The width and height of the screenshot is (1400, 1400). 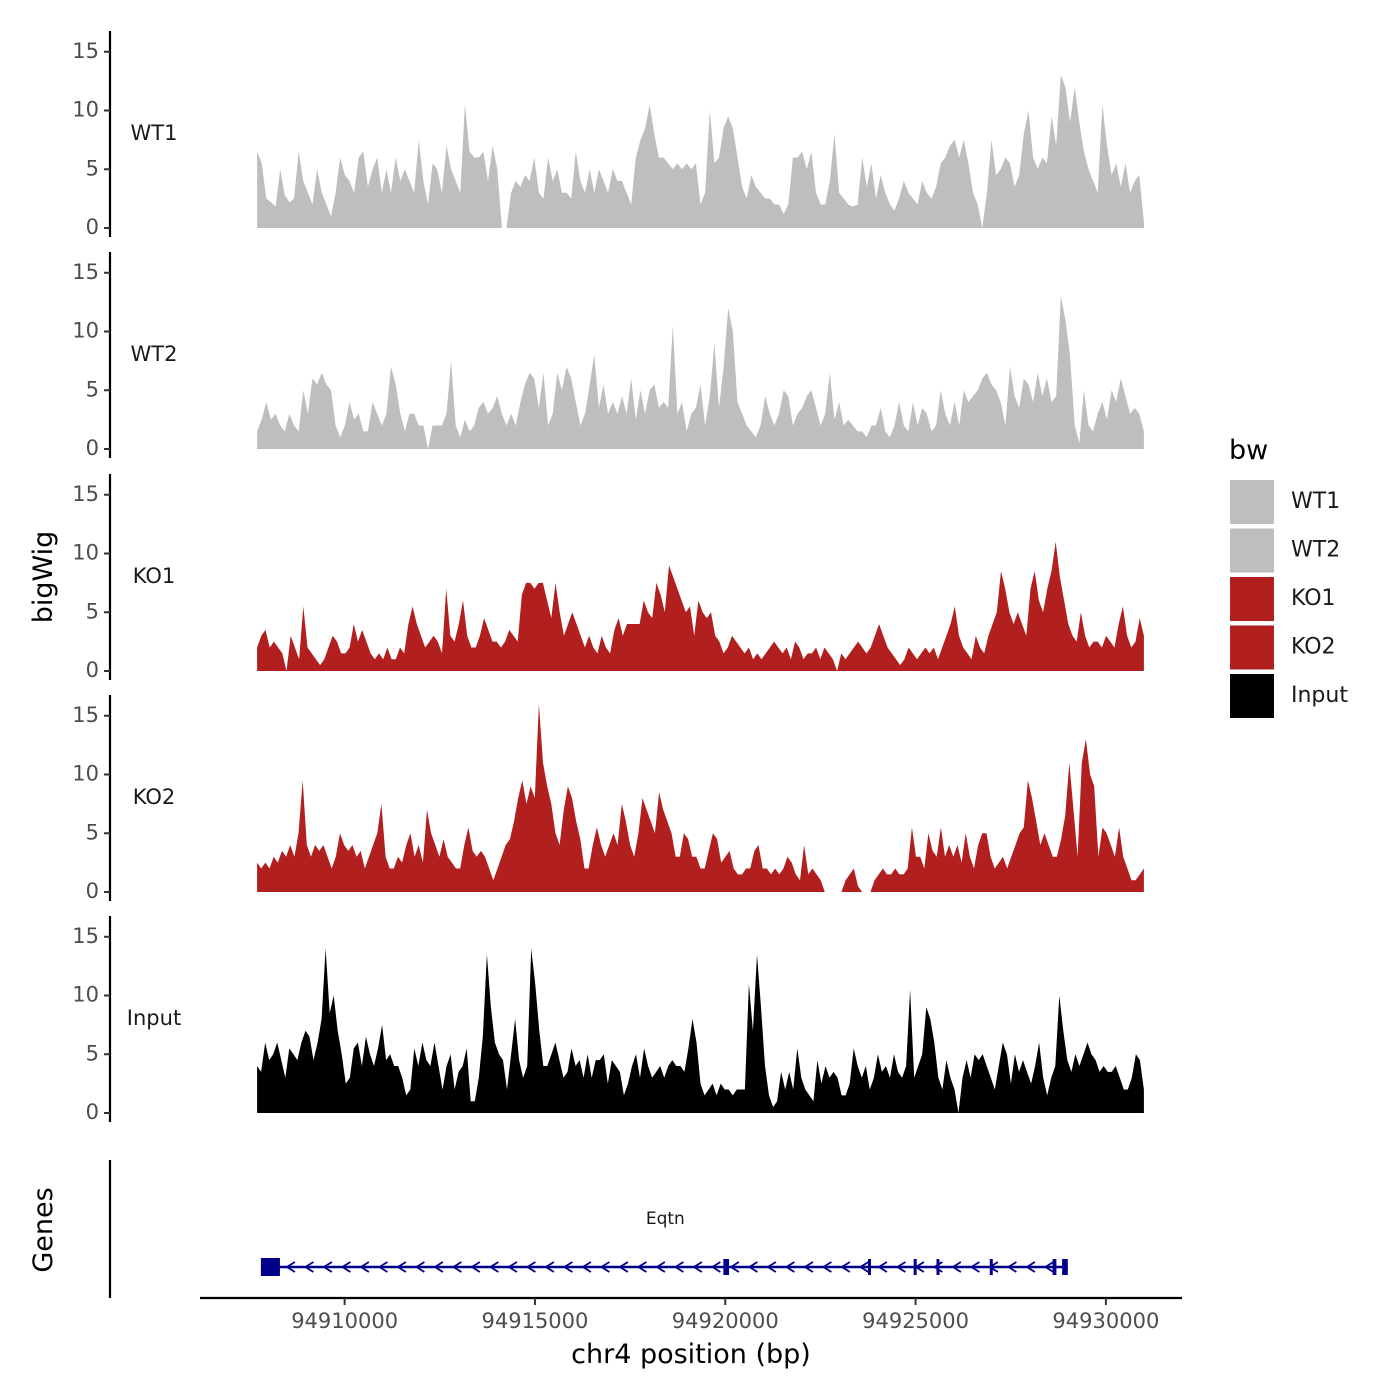 I want to click on signal-area-wt2, so click(x=700, y=372).